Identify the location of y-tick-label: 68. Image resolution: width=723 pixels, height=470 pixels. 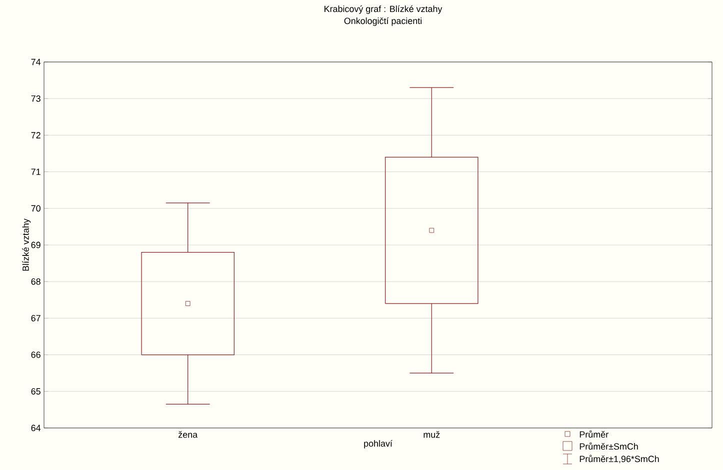
(35, 281).